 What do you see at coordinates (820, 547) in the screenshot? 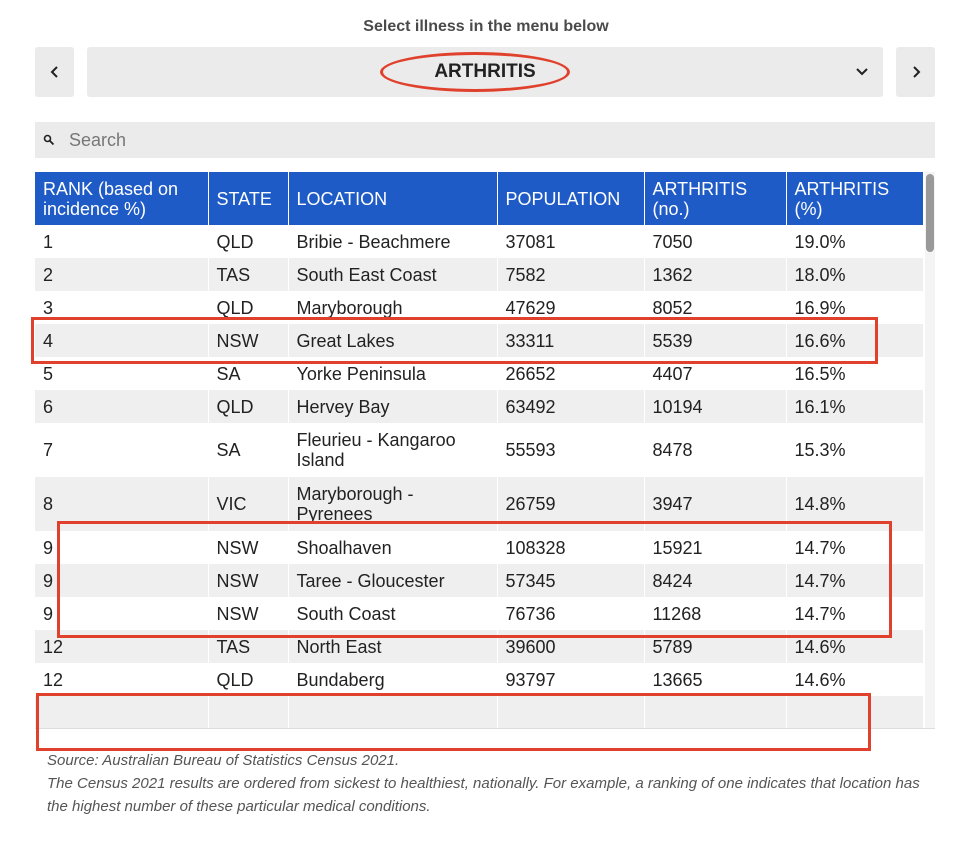
I see `cell-percent: 14.7%` at bounding box center [820, 547].